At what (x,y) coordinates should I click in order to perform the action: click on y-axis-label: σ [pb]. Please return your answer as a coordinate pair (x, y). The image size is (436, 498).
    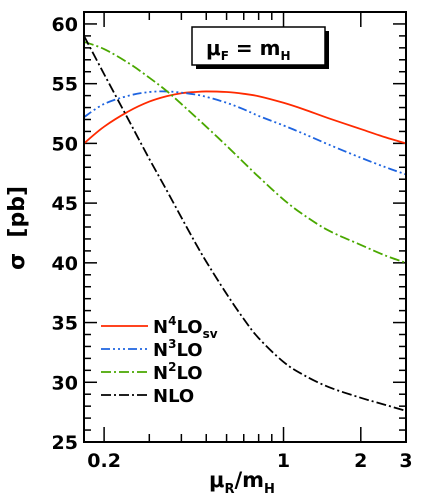
    Looking at the image, I should click on (17, 228).